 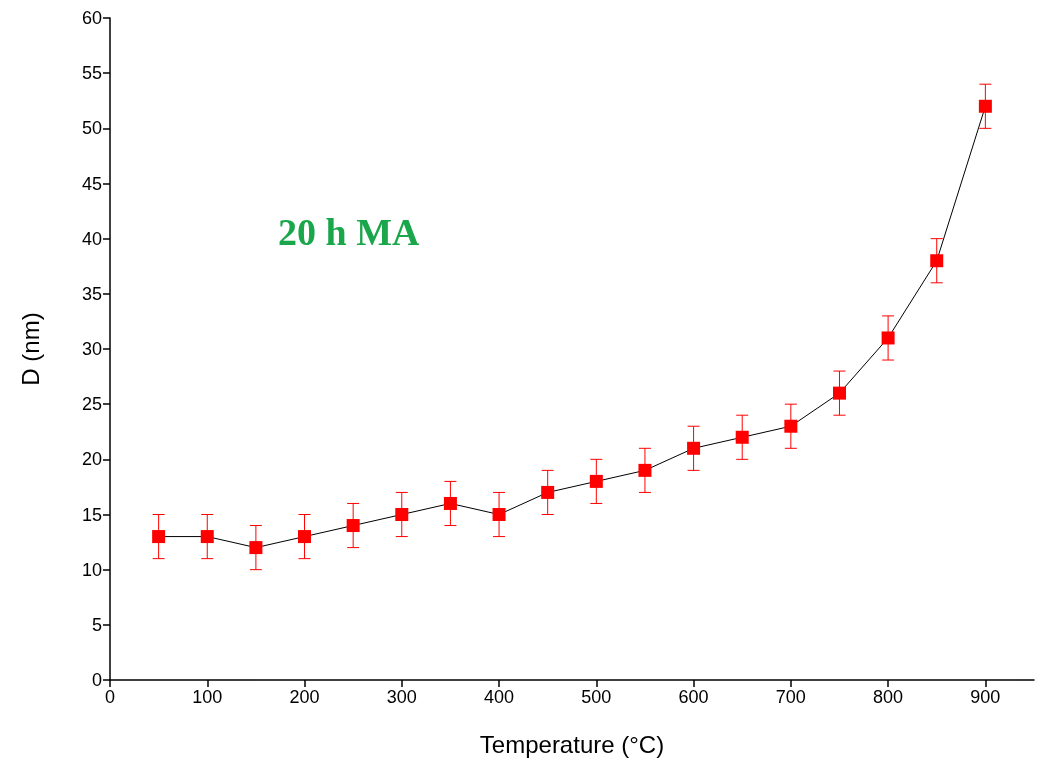 I want to click on x-tick-label: 0, so click(x=110, y=697).